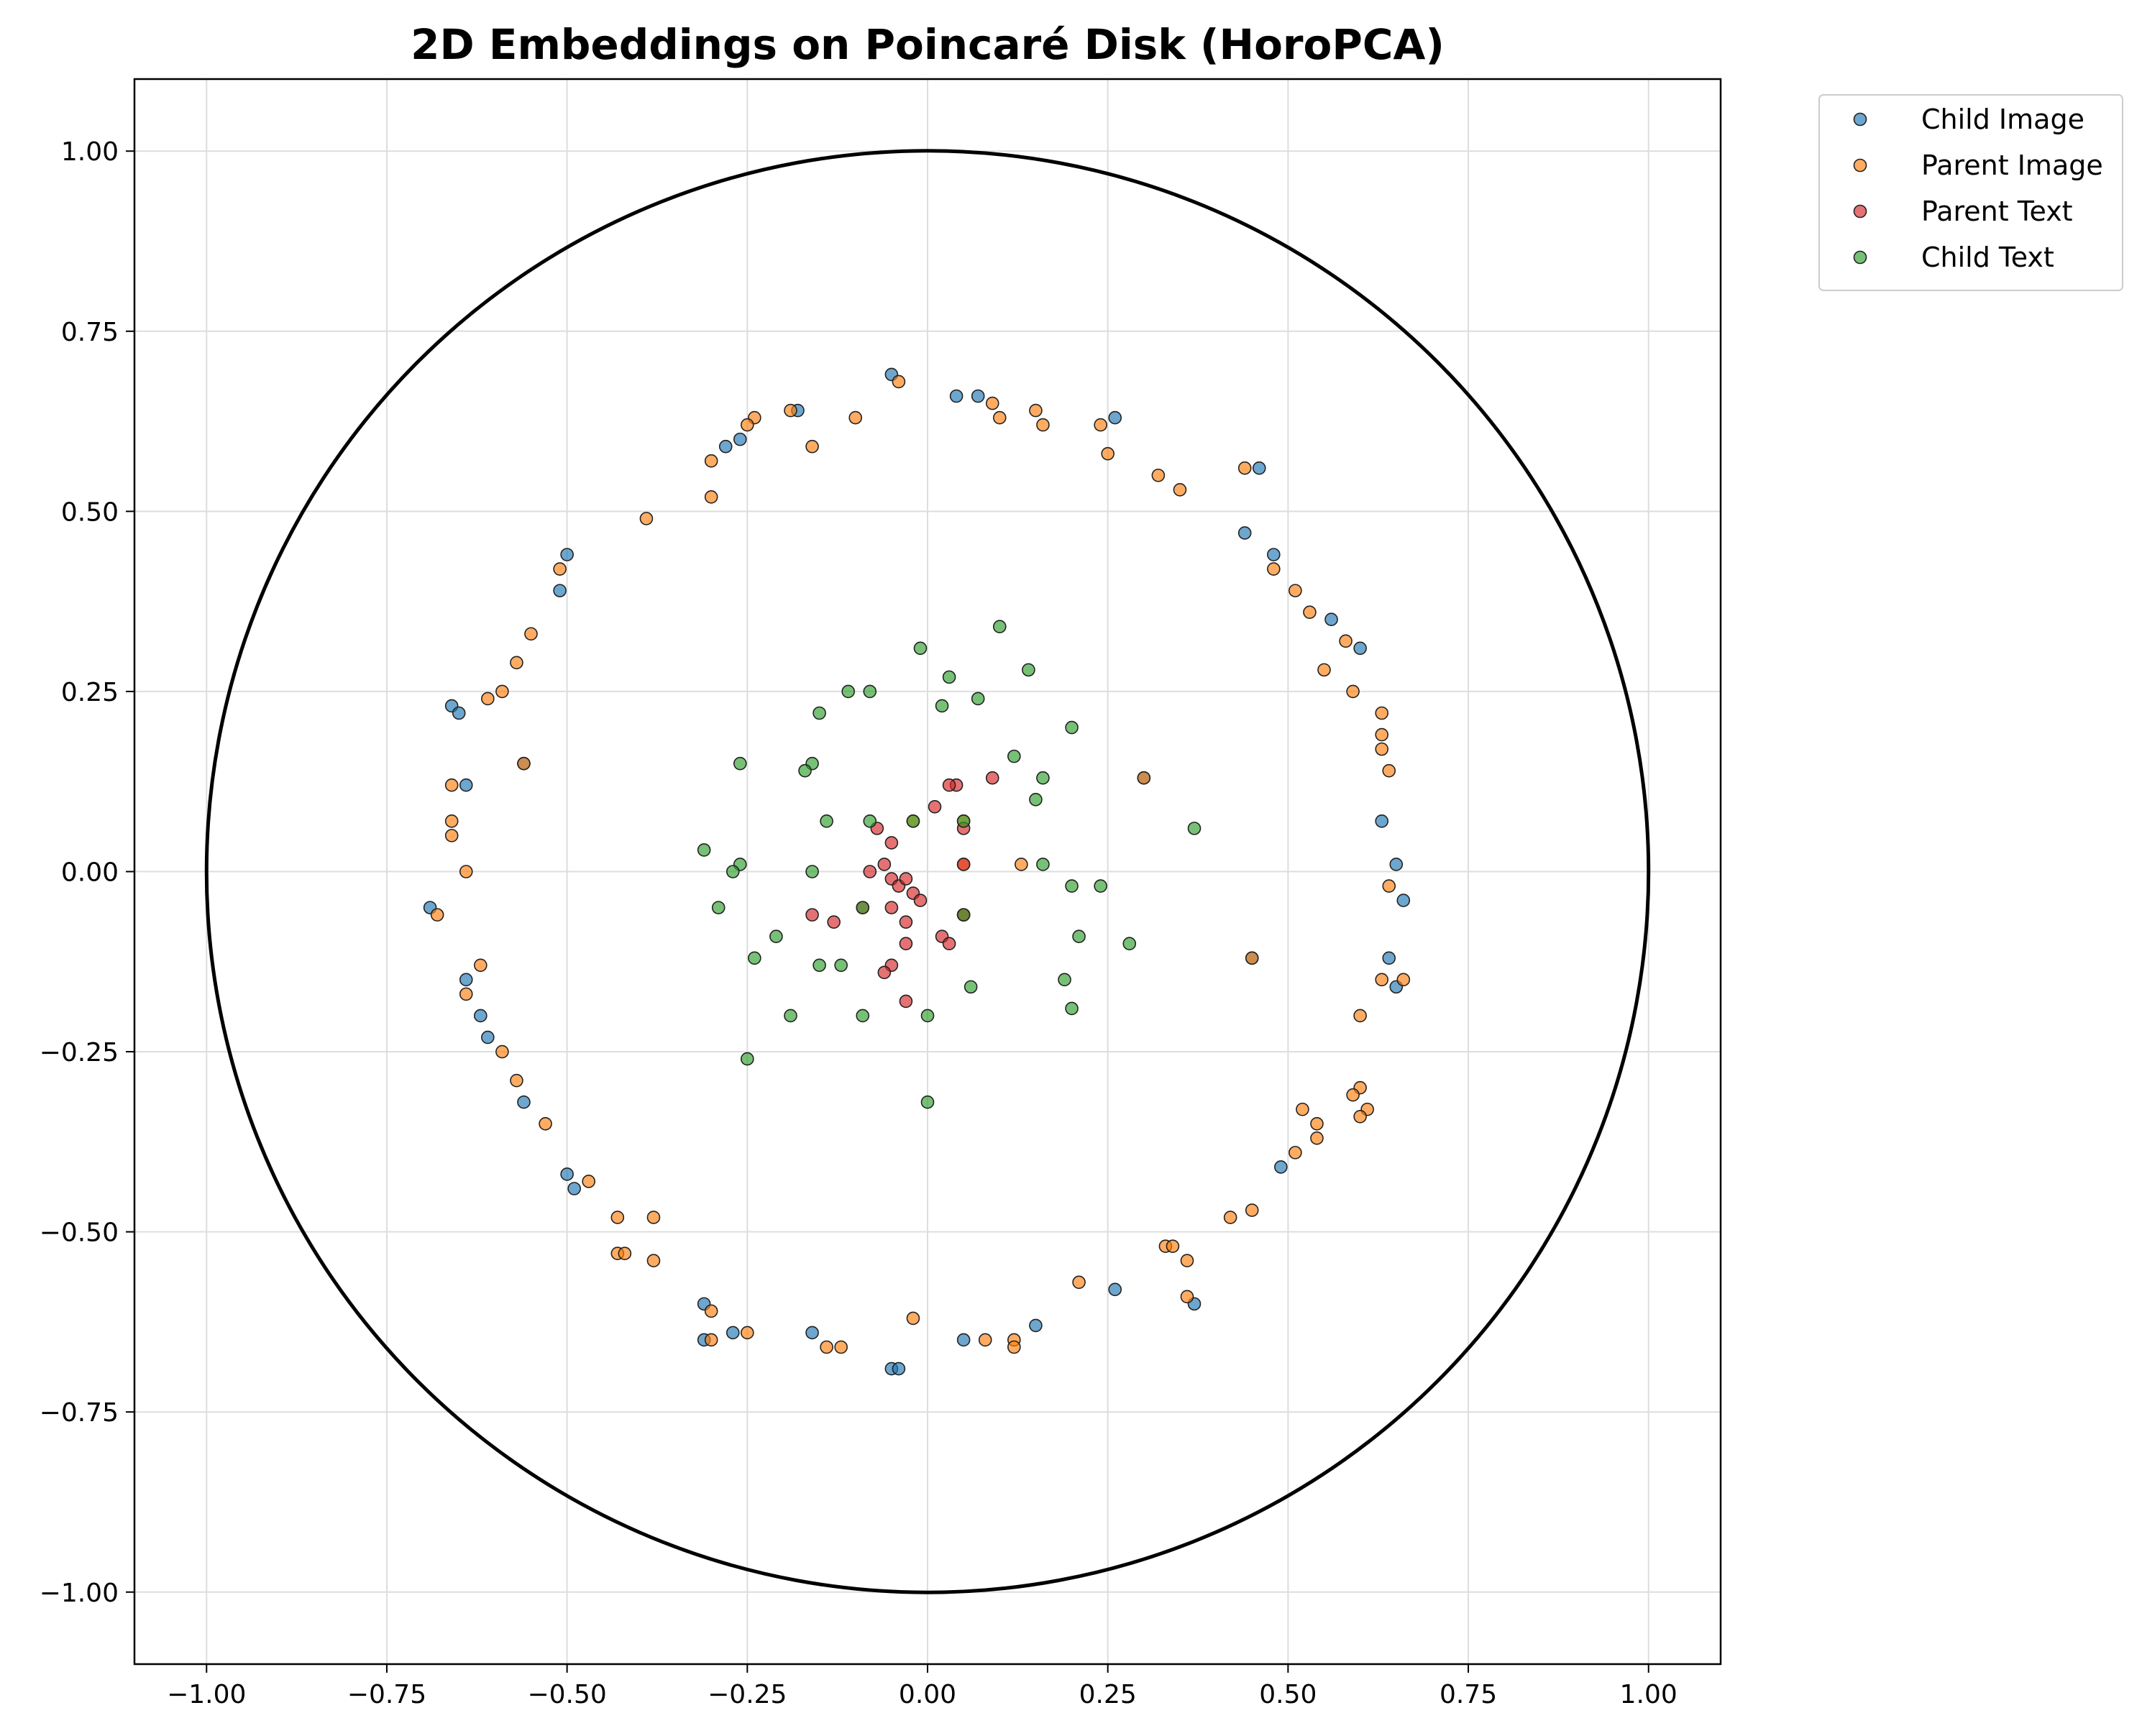 The width and height of the screenshot is (2142, 1736). What do you see at coordinates (1108, 1694) in the screenshot?
I see `x-tick-label: 0.25` at bounding box center [1108, 1694].